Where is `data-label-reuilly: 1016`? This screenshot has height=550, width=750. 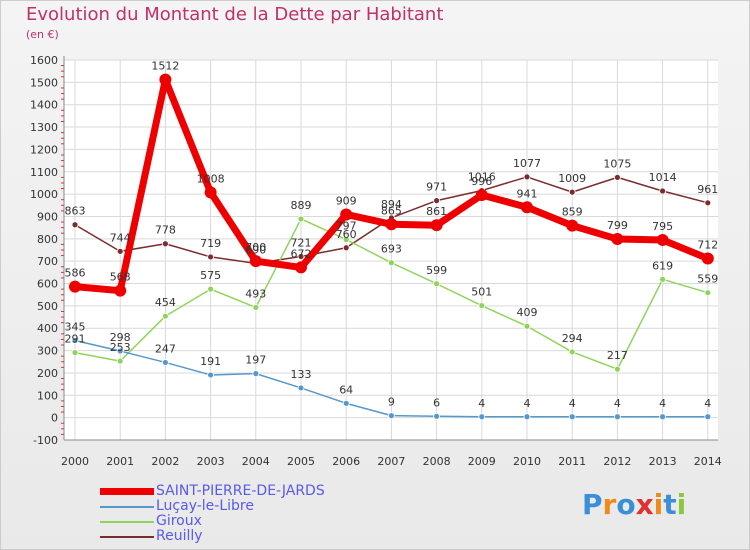 data-label-reuilly: 1016 is located at coordinates (482, 177).